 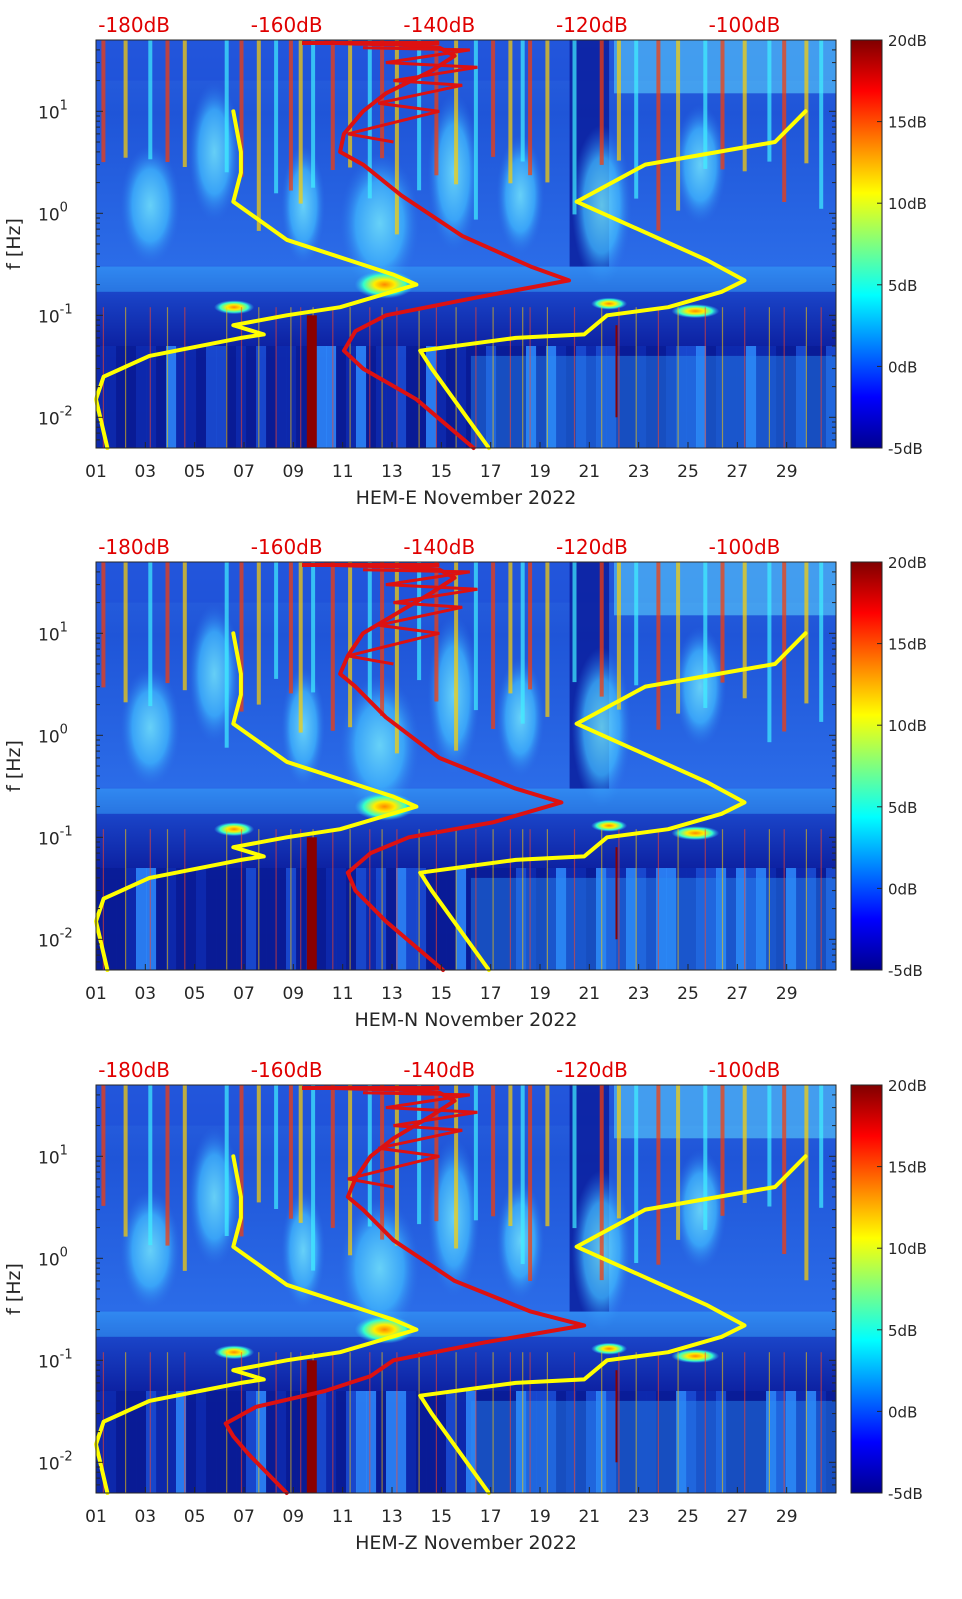 I want to click on y-axis-label: f [Hz], so click(x=14, y=1289).